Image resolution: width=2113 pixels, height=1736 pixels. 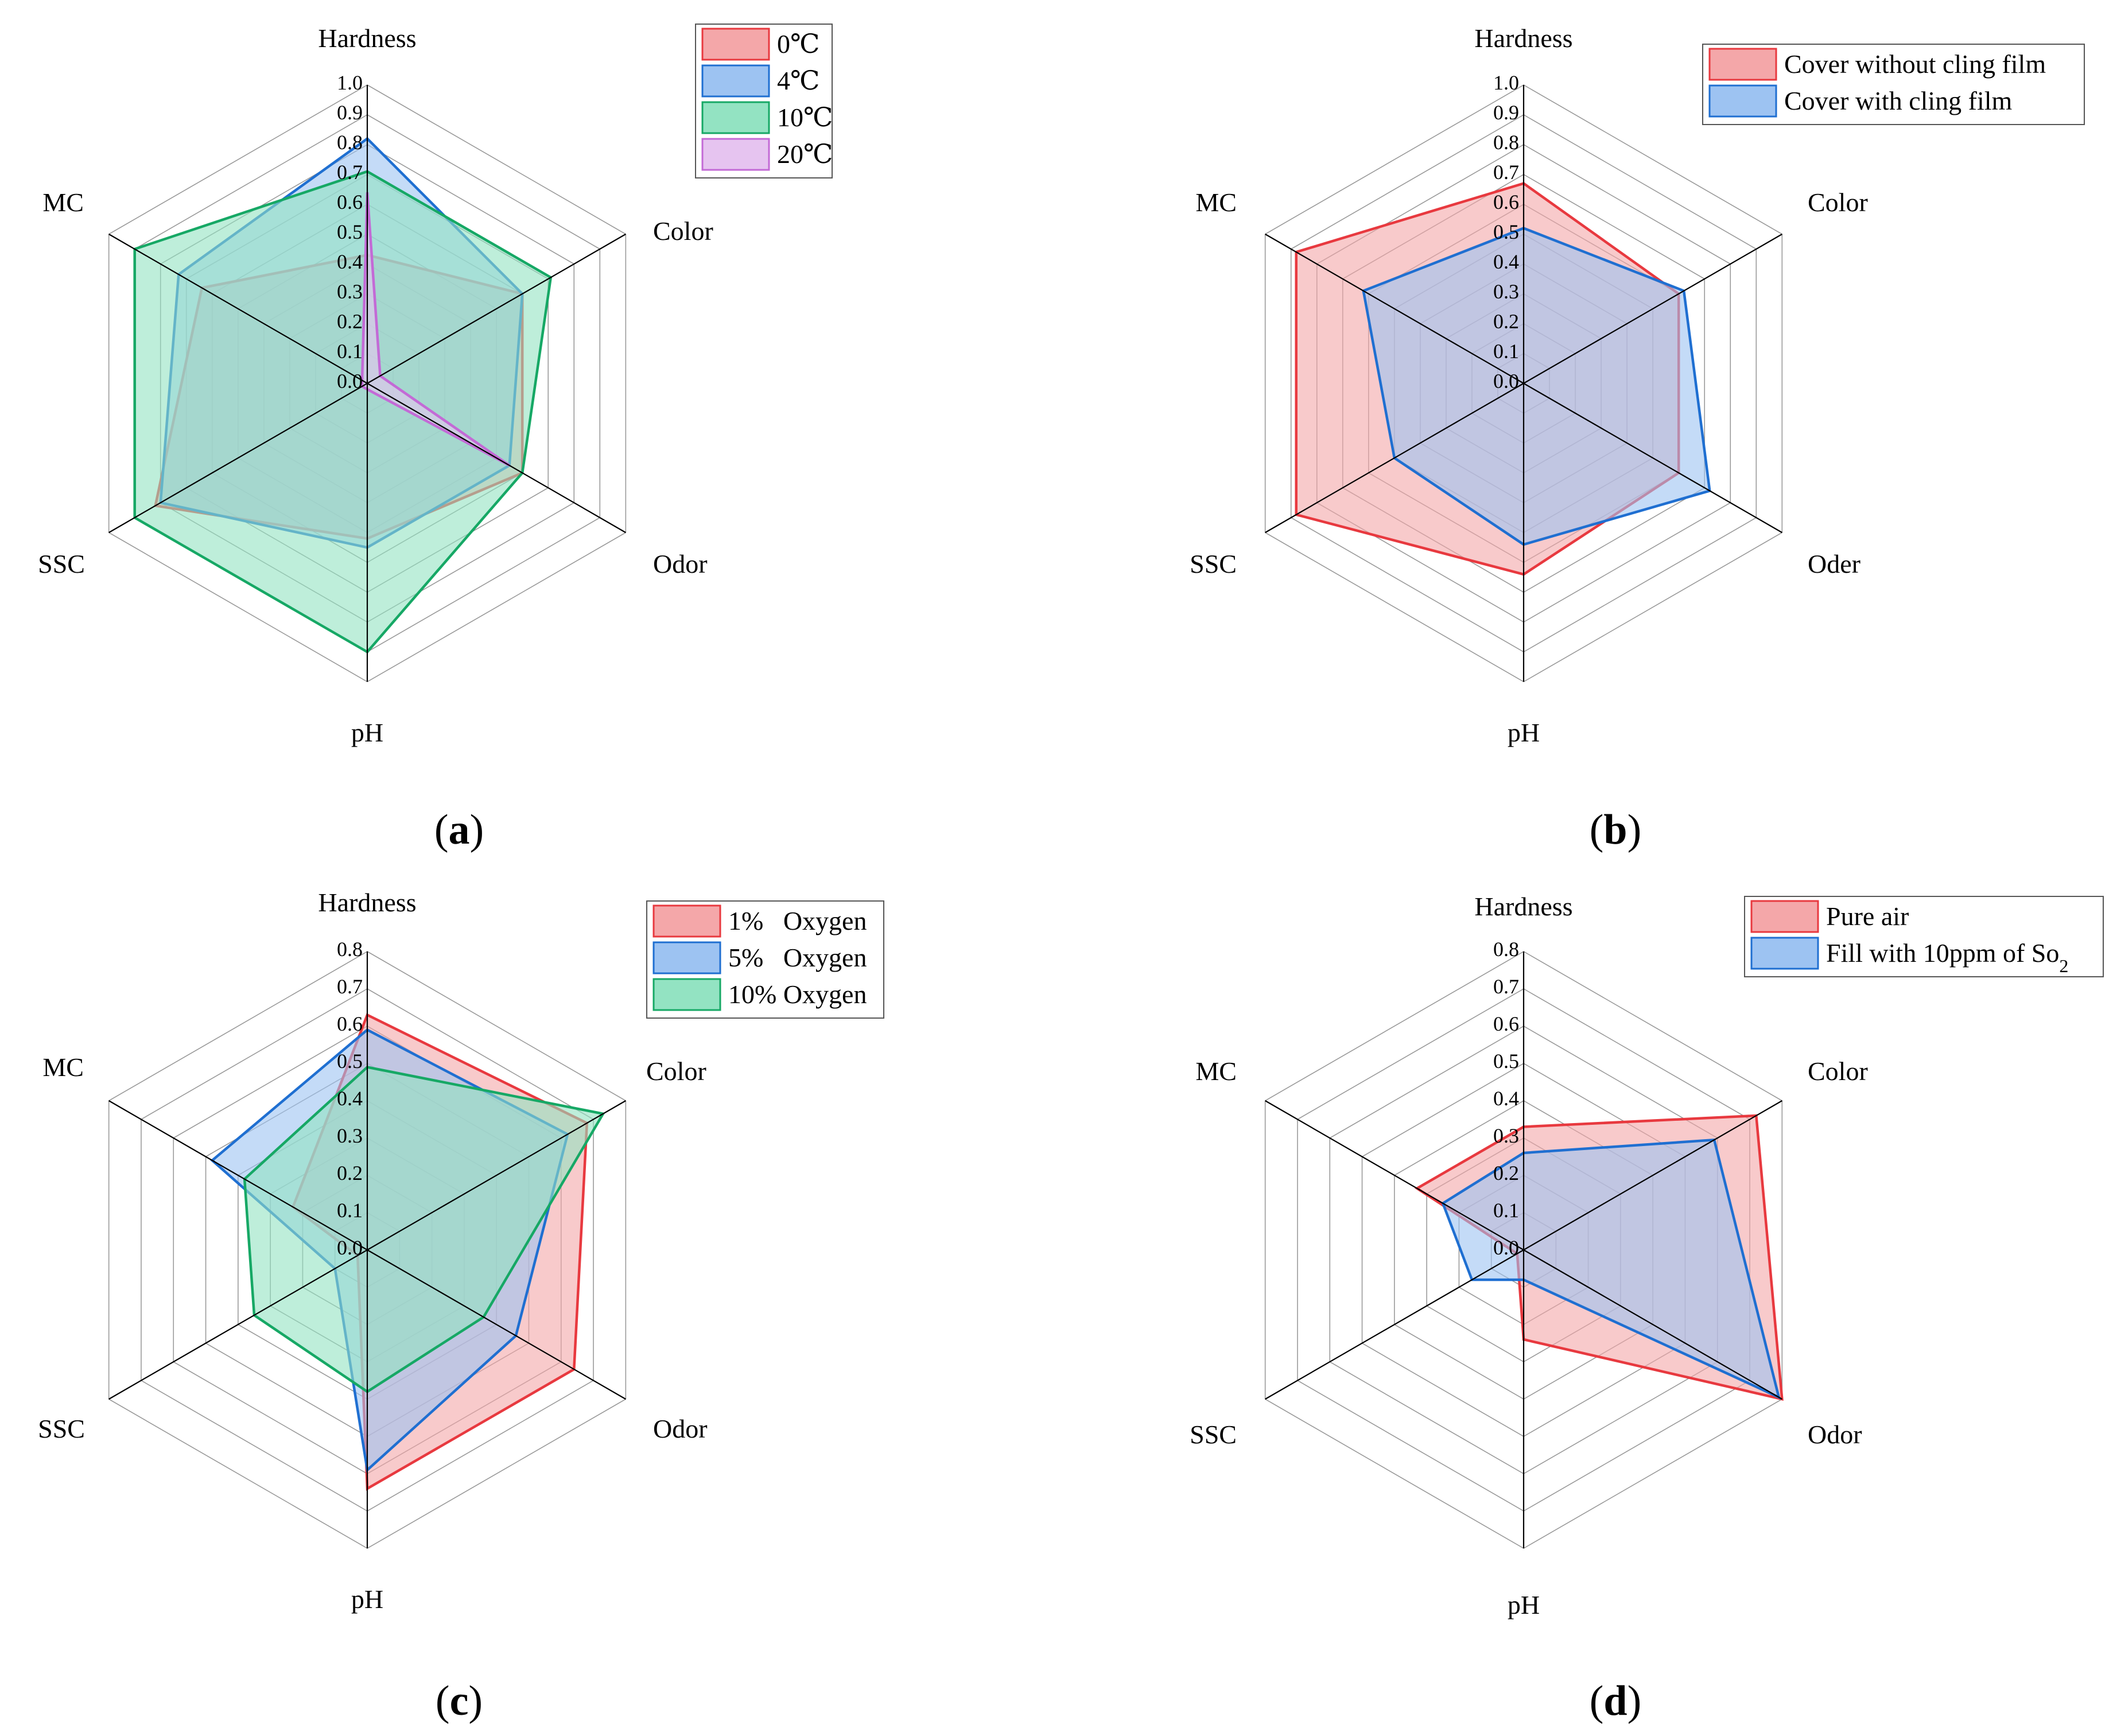 What do you see at coordinates (798, 80) in the screenshot?
I see `legend-label-2: 4℃` at bounding box center [798, 80].